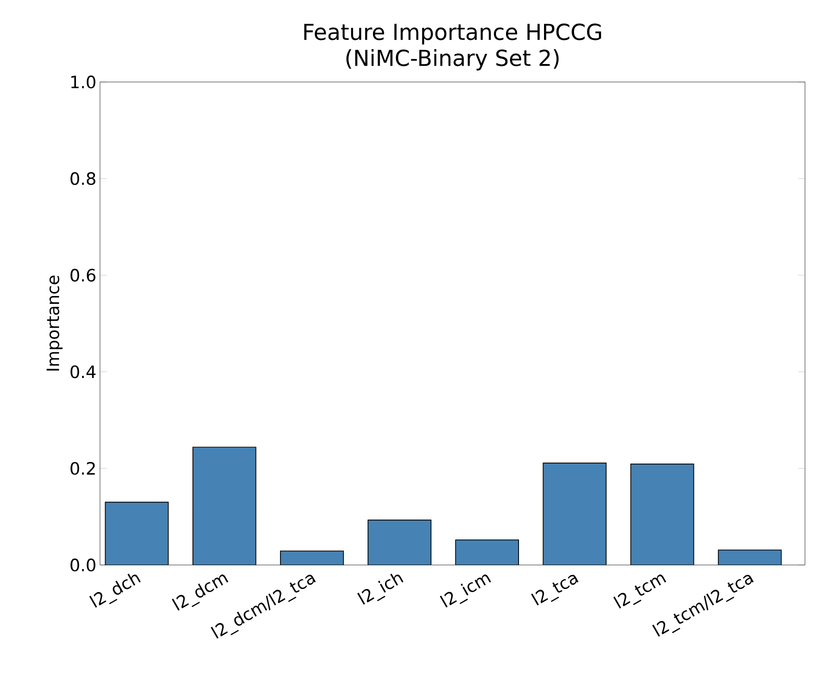 Image resolution: width=823 pixels, height=679 pixels. What do you see at coordinates (83, 371) in the screenshot?
I see `y-tick-label: 0.4` at bounding box center [83, 371].